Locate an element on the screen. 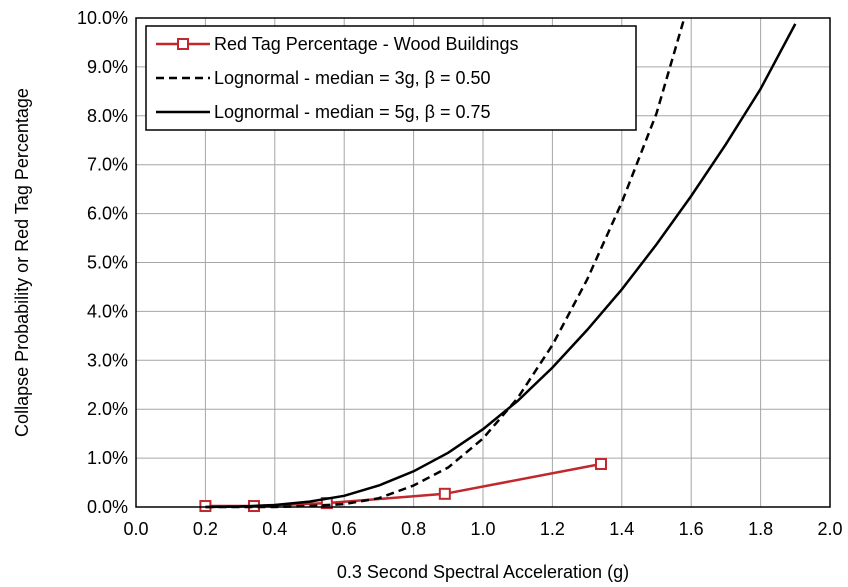  x-tick-label: 1.0 is located at coordinates (482, 529).